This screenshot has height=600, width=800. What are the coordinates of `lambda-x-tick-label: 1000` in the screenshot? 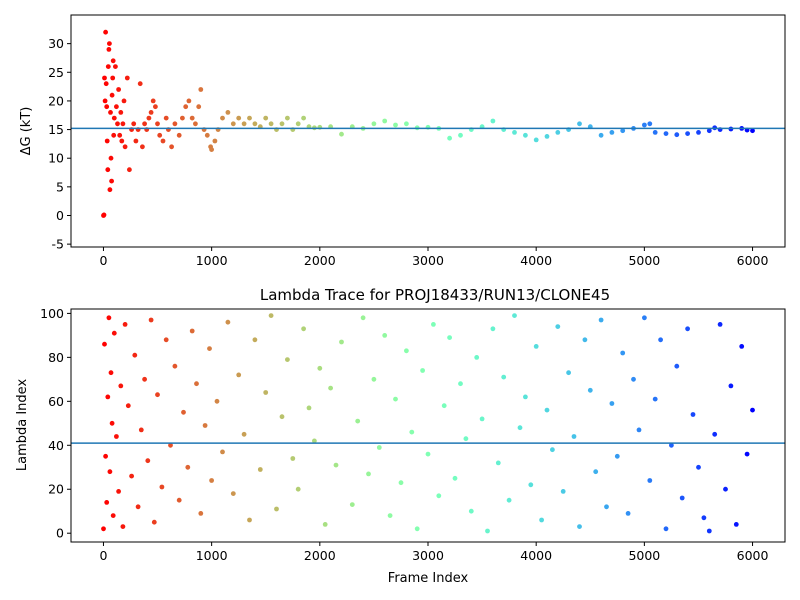 It's located at (212, 555).